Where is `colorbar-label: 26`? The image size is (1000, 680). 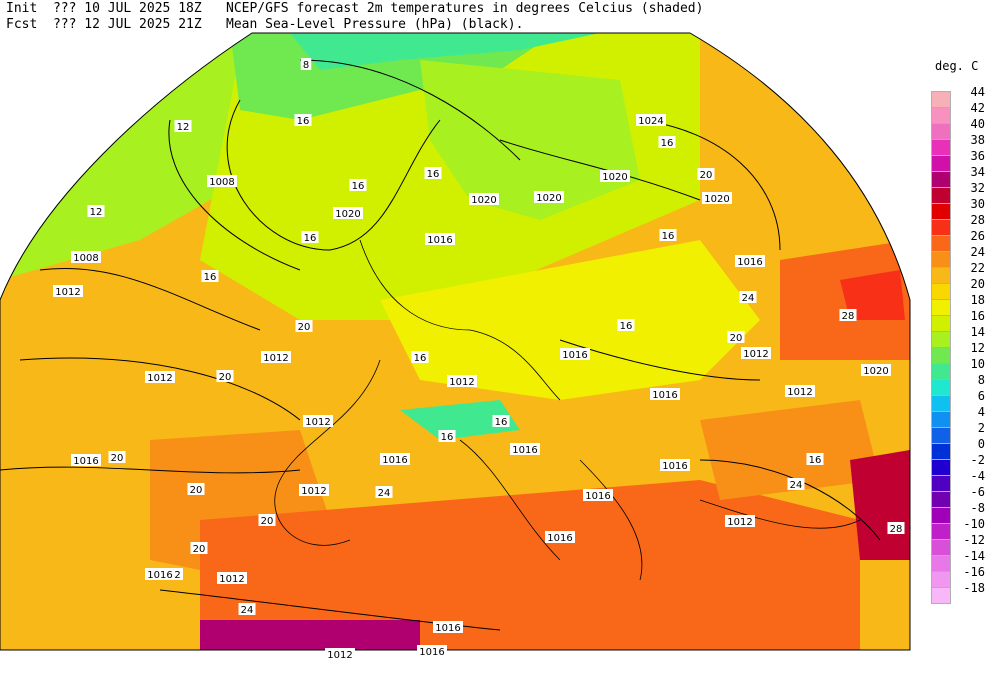 colorbar-label: 26 is located at coordinates (977, 236).